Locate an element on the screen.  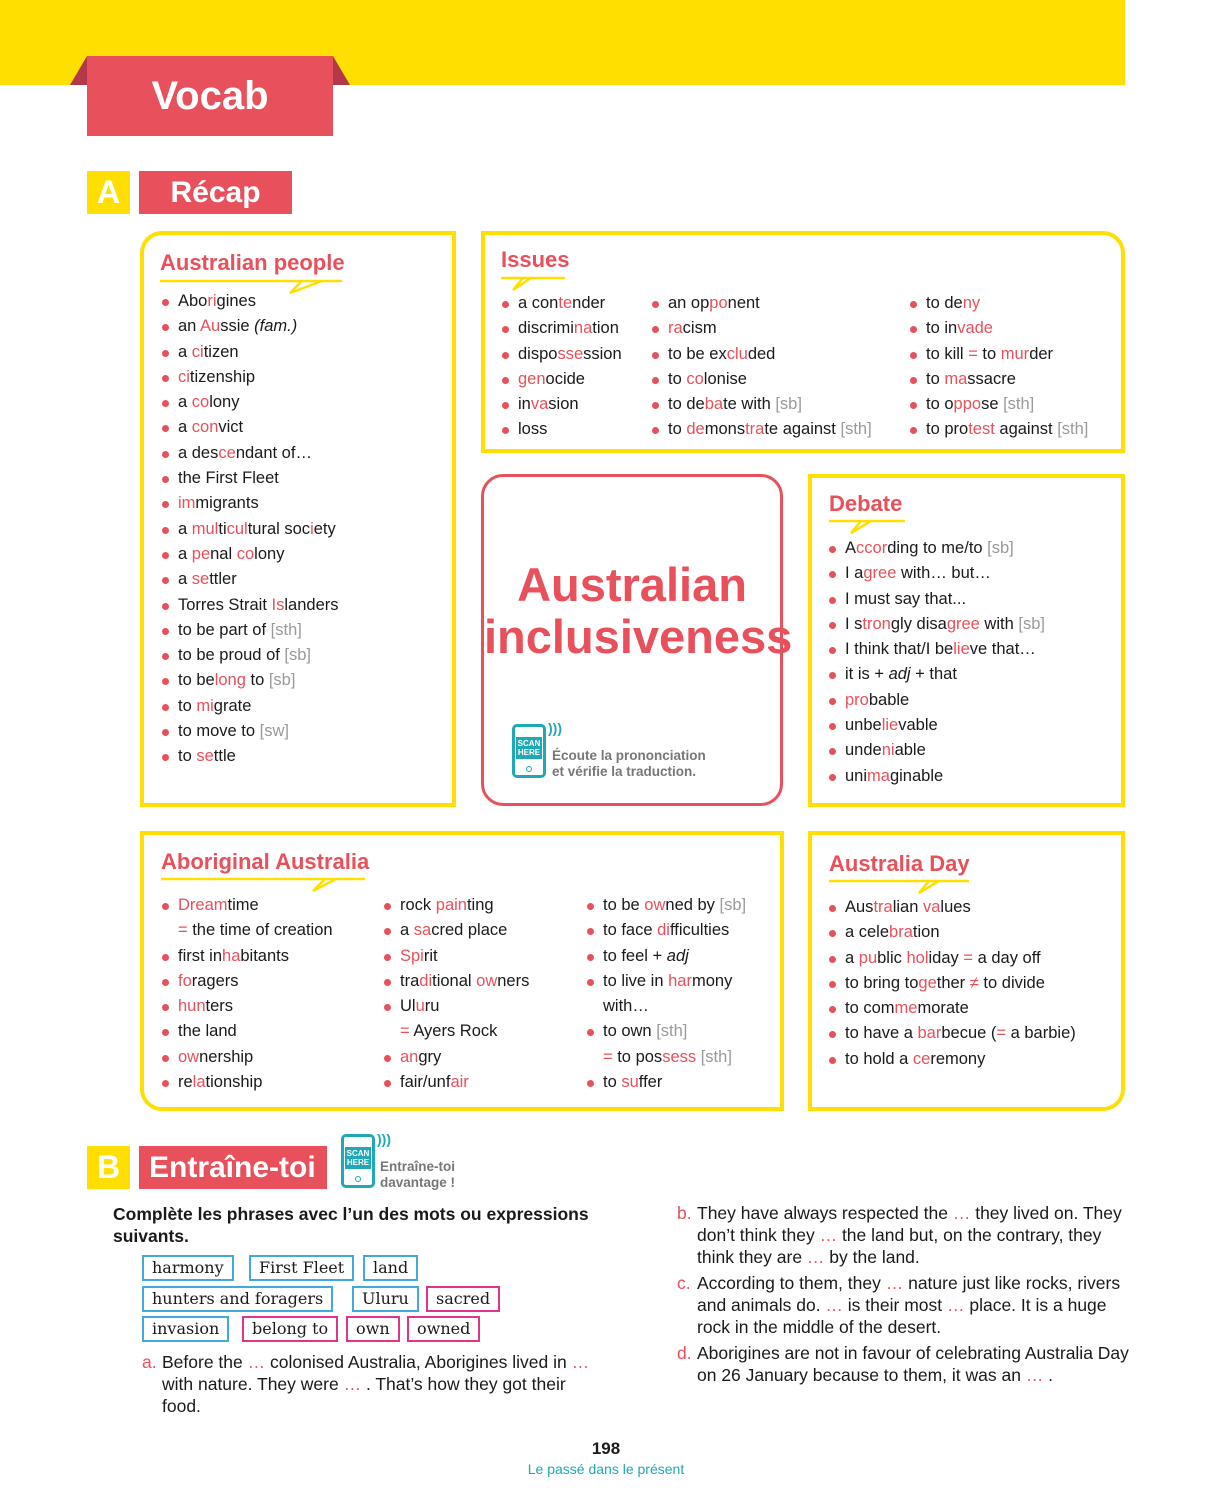
vocab-item: to be proud of [sb] is located at coordinates (250, 655).